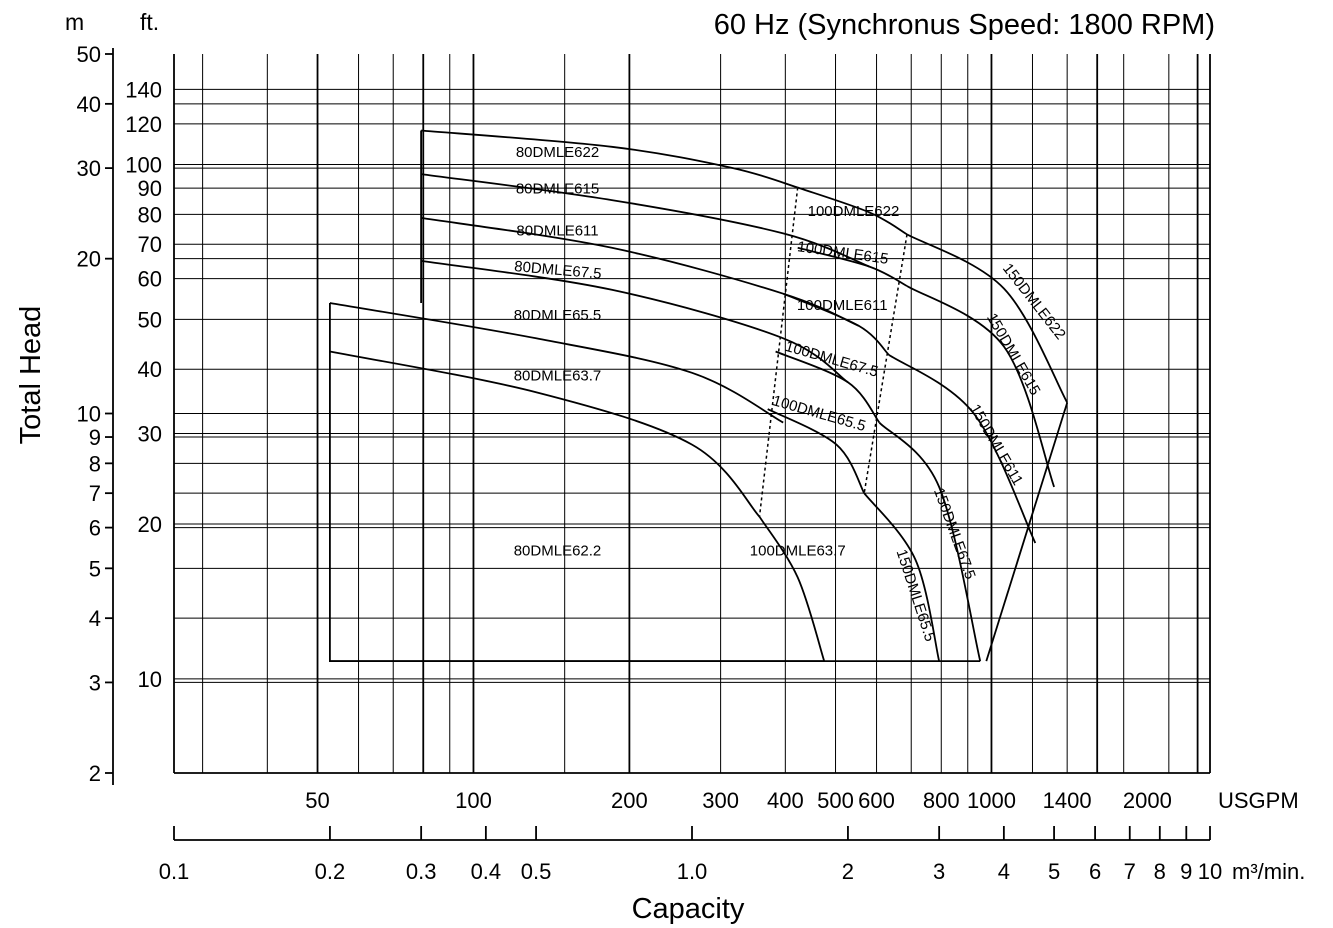 The image size is (1333, 928). I want to click on x-tick-label-usgpm: 400, so click(785, 800).